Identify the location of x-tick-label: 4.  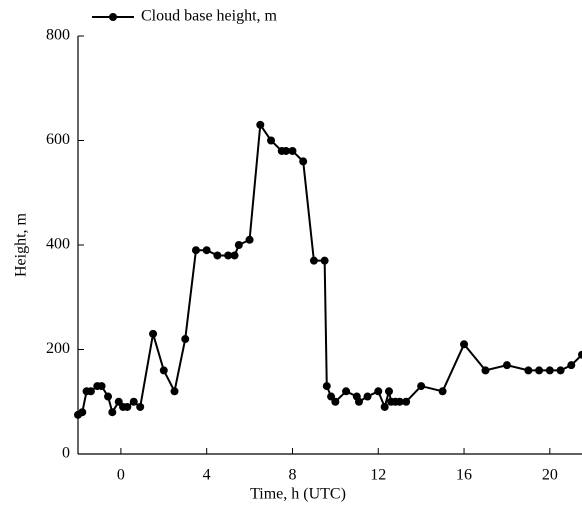
(207, 475).